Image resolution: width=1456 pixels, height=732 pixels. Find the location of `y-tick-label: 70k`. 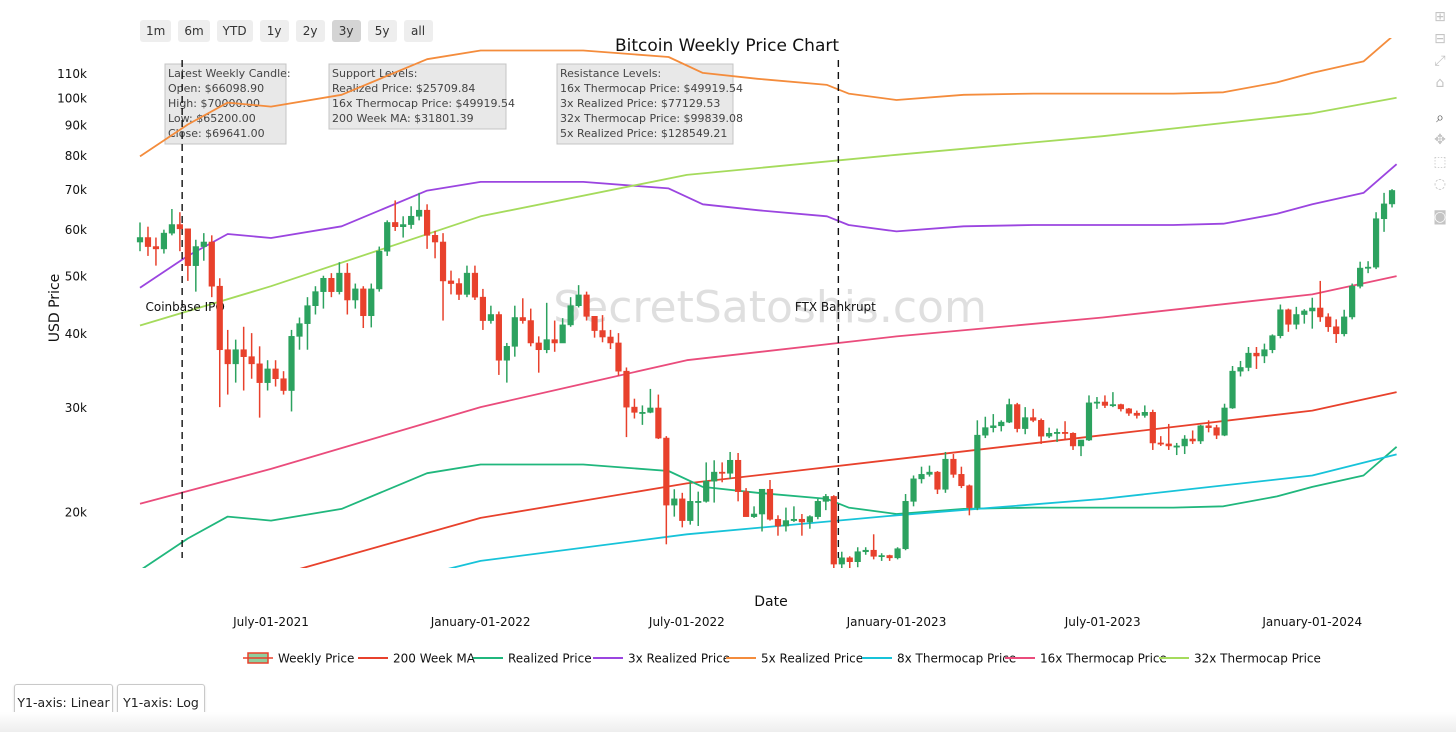

y-tick-label: 70k is located at coordinates (76, 190).